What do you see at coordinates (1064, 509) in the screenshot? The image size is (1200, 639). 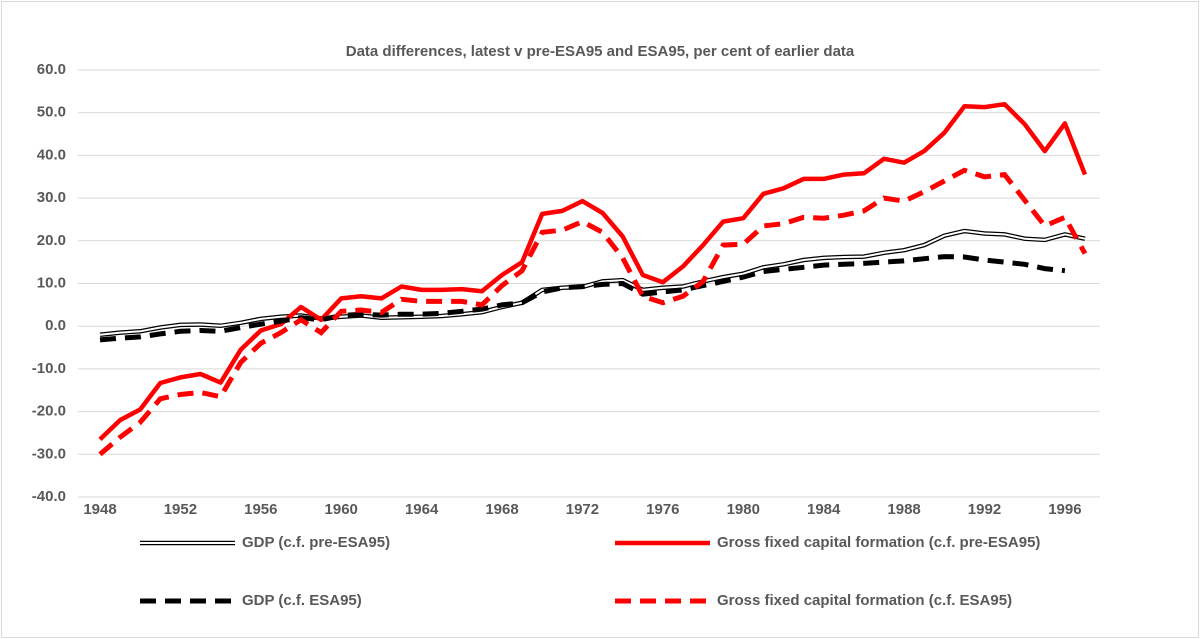 I see `x-tick-label: 1996` at bounding box center [1064, 509].